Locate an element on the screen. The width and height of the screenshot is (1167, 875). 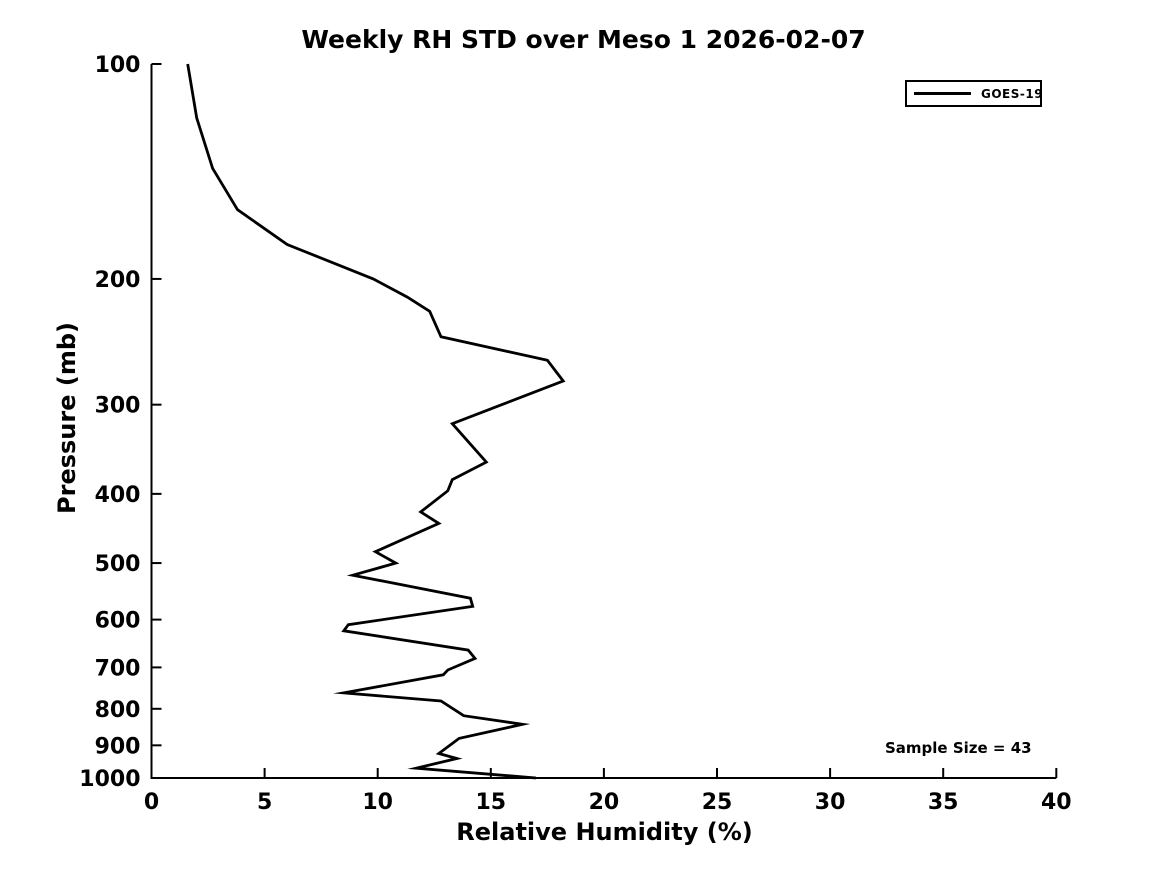
x-axis-tick-label: 20 is located at coordinates (604, 802).